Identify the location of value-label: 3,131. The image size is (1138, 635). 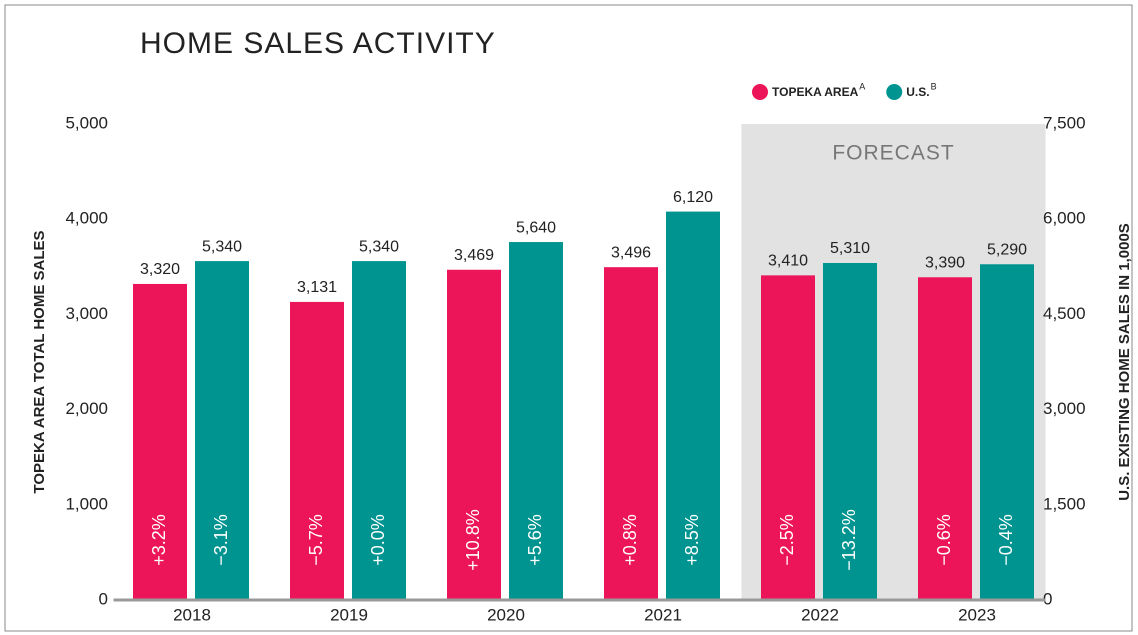
(317, 287).